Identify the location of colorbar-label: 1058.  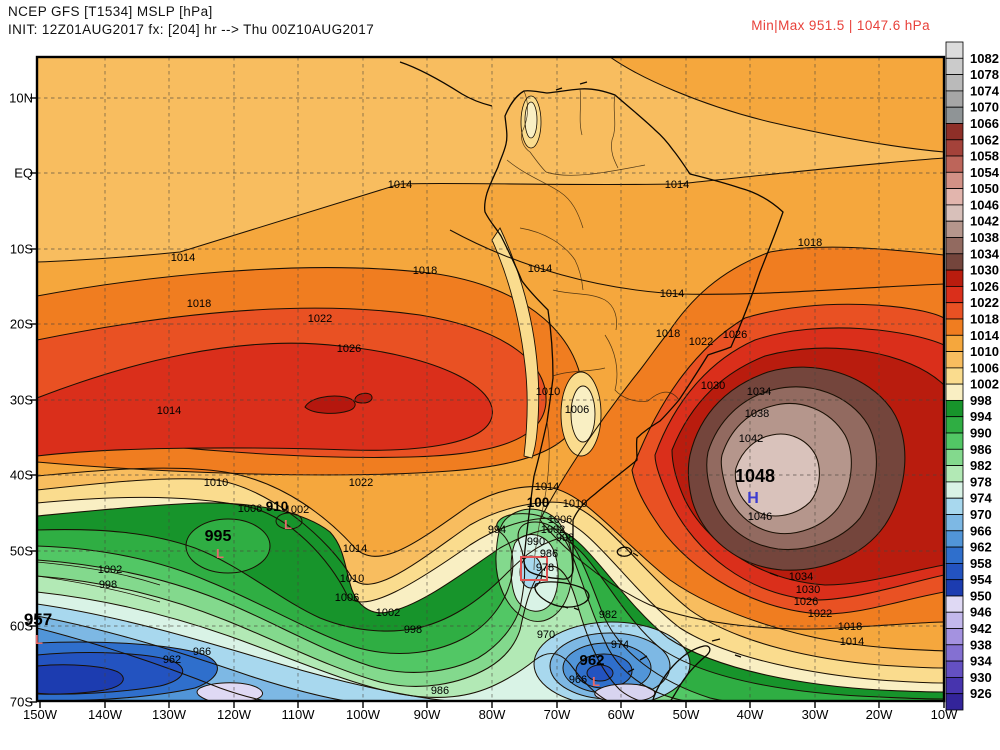
(984, 156).